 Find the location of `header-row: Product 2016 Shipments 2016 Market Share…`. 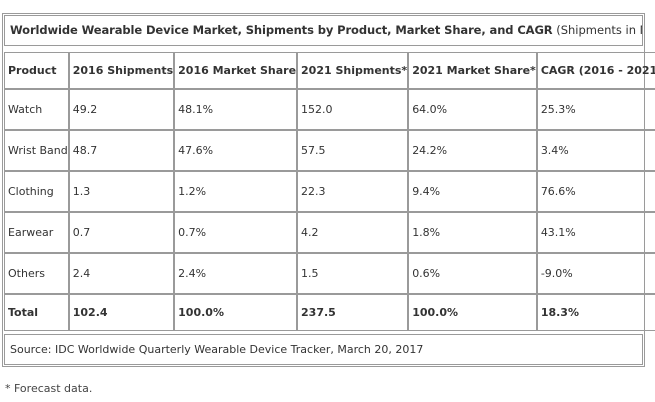

header-row: Product 2016 Shipments 2016 Market Share… is located at coordinates (329, 70).